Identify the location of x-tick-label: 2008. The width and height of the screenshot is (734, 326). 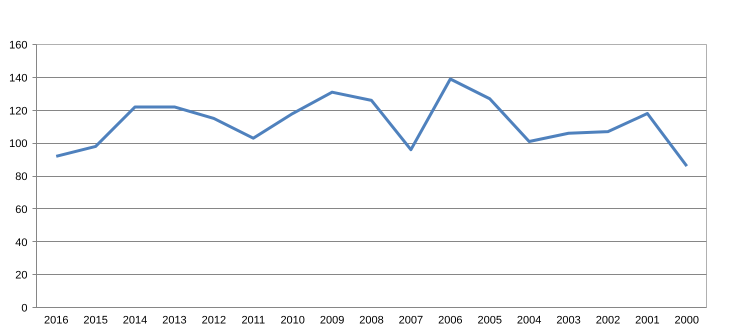
(371, 320).